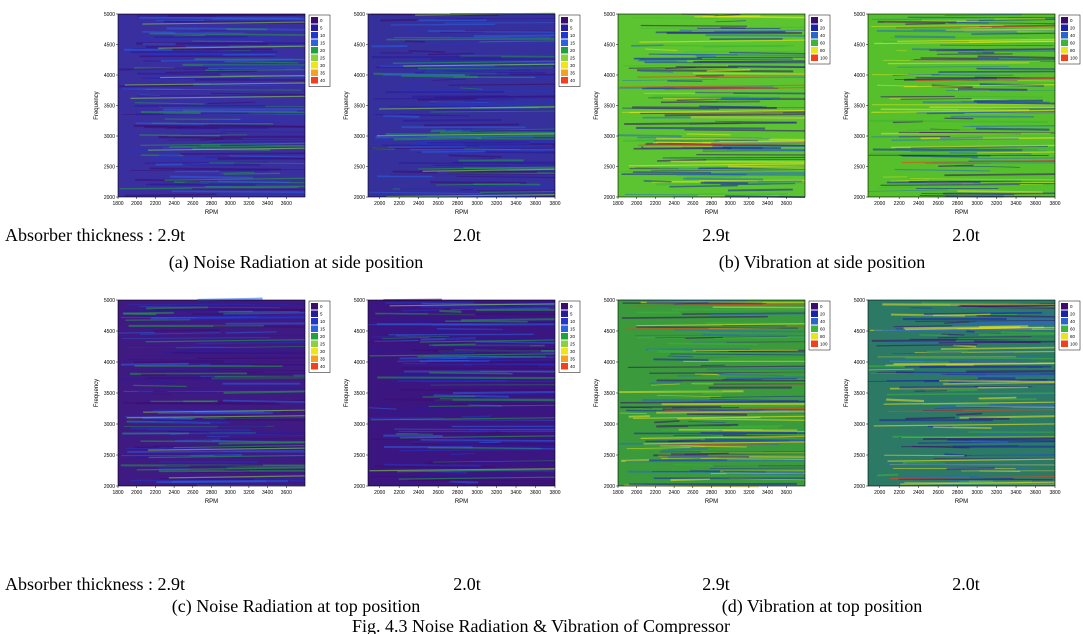  What do you see at coordinates (323, 344) in the screenshot?
I see `legend-label: 25` at bounding box center [323, 344].